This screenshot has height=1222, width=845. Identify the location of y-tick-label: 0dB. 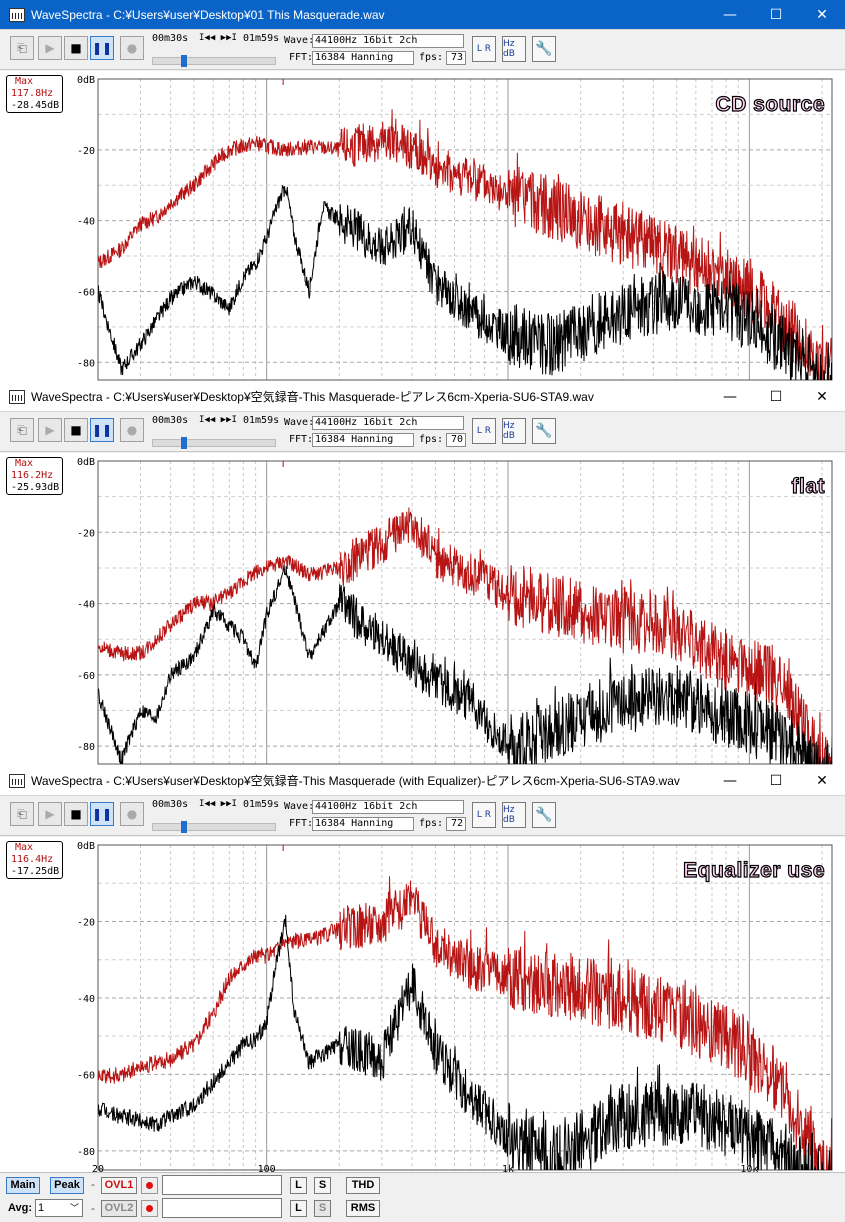
(86, 462).